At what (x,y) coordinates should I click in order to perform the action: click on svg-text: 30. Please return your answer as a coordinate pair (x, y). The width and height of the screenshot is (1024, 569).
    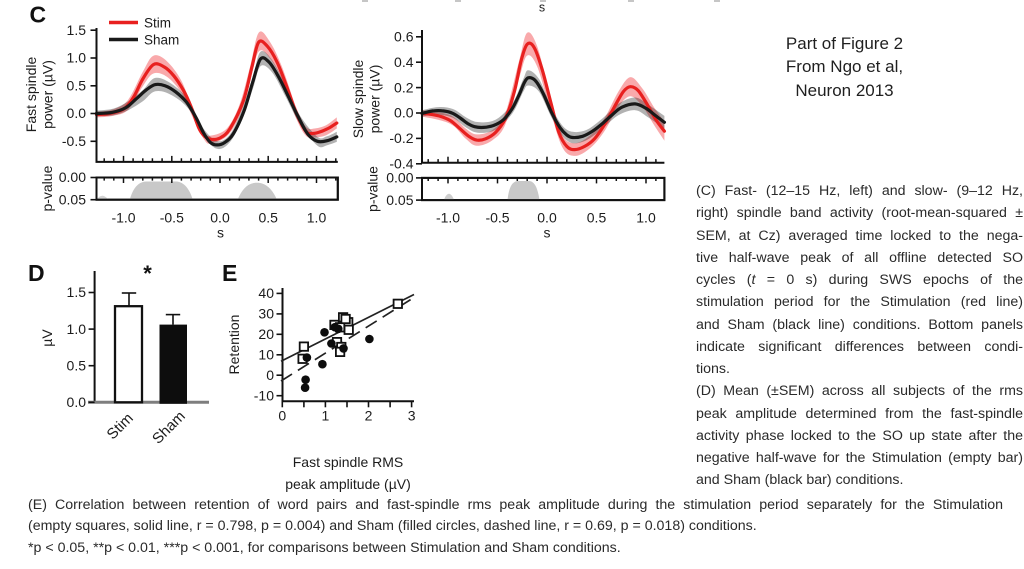
    Looking at the image, I should click on (266, 314).